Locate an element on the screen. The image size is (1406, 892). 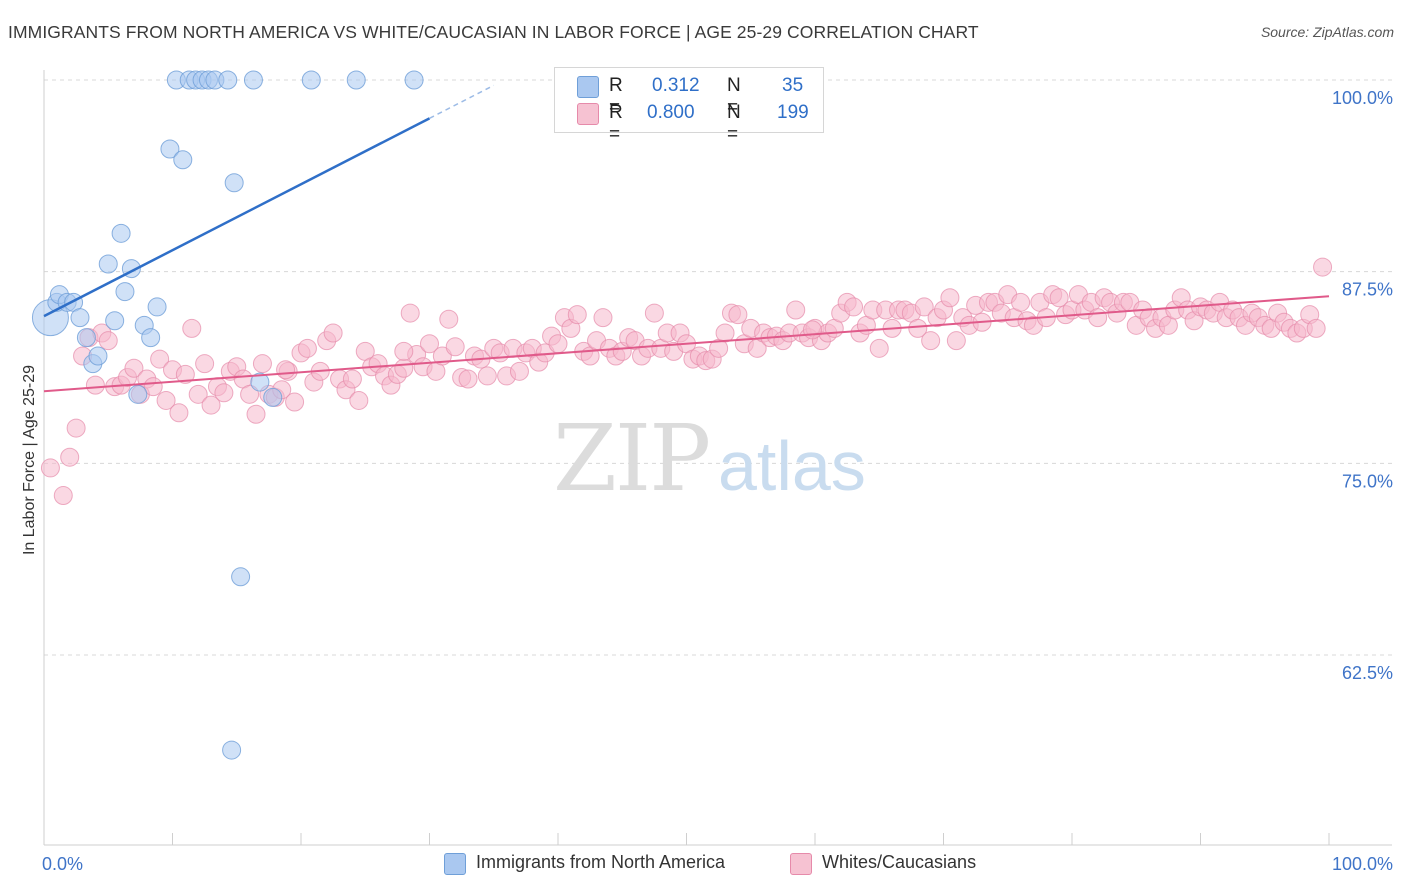
y-tick-labels: 62.5% 75.0% 87.5% 100.0% is located at coordinates (1362, 385).